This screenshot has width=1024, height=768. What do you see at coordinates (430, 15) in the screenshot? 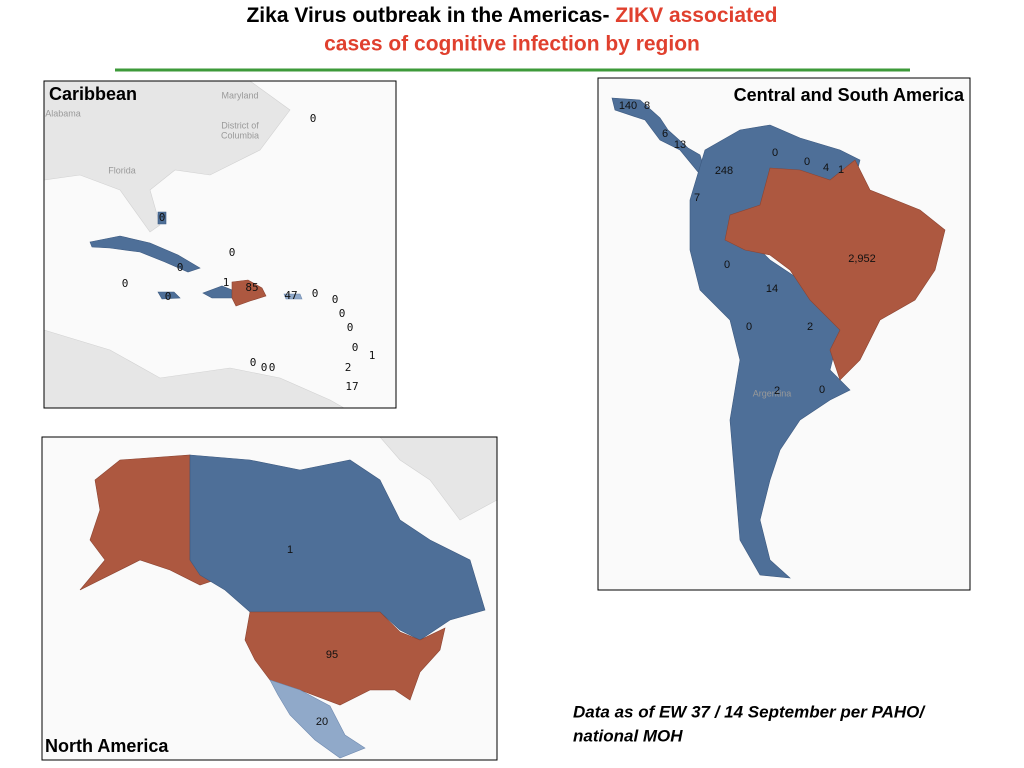
I see `title-black: Zika Virus outbreak in the Americas-` at bounding box center [430, 15].